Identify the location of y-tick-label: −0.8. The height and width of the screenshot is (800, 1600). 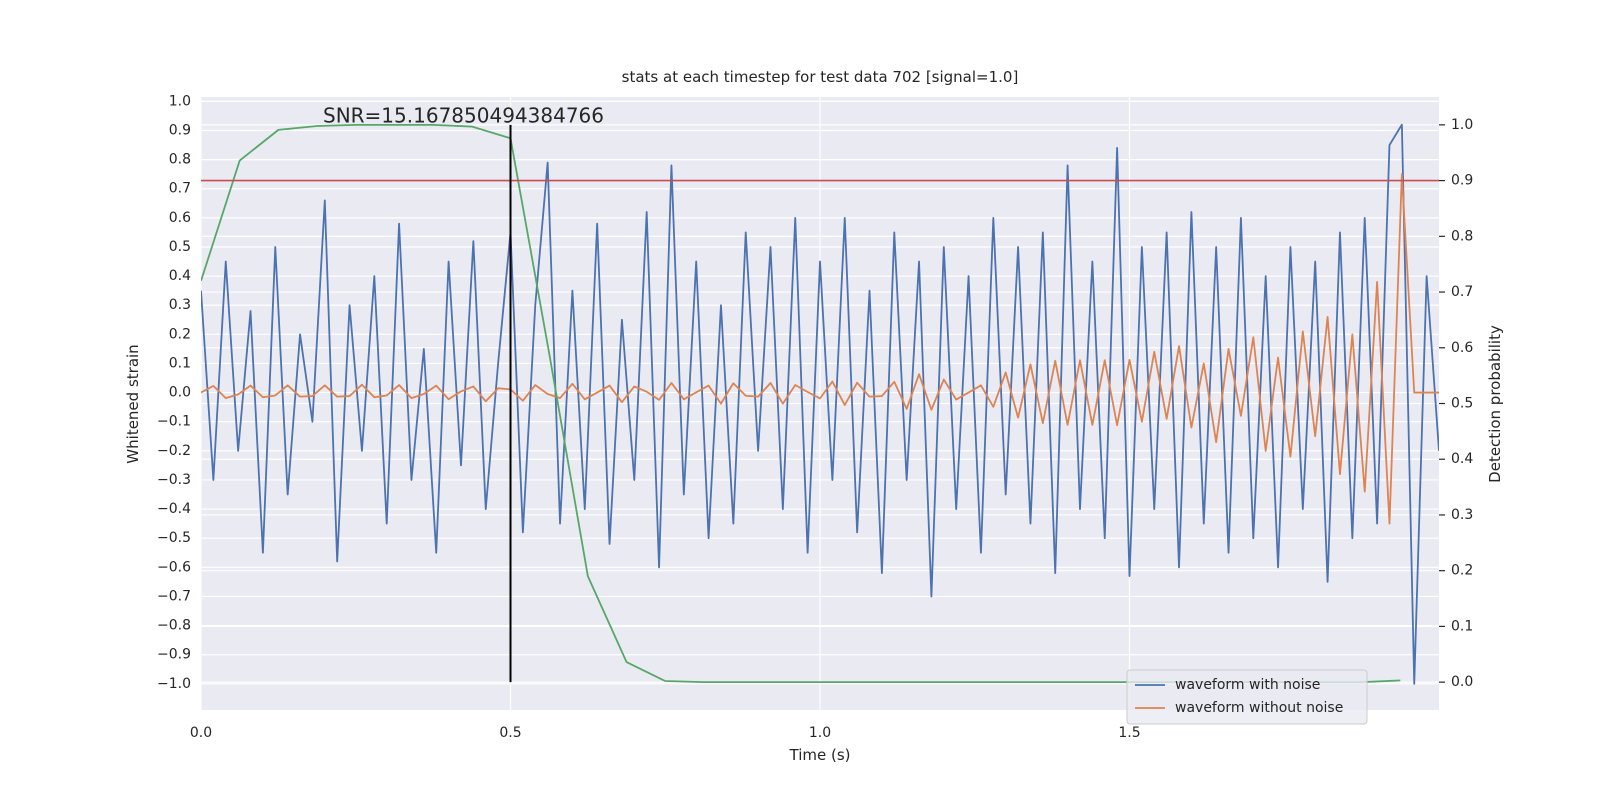
(174, 626).